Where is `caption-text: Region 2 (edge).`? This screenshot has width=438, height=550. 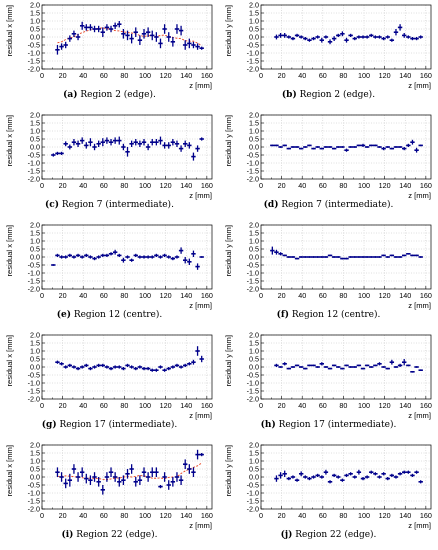 caption-text: Region 2 (edge). is located at coordinates (116, 95).